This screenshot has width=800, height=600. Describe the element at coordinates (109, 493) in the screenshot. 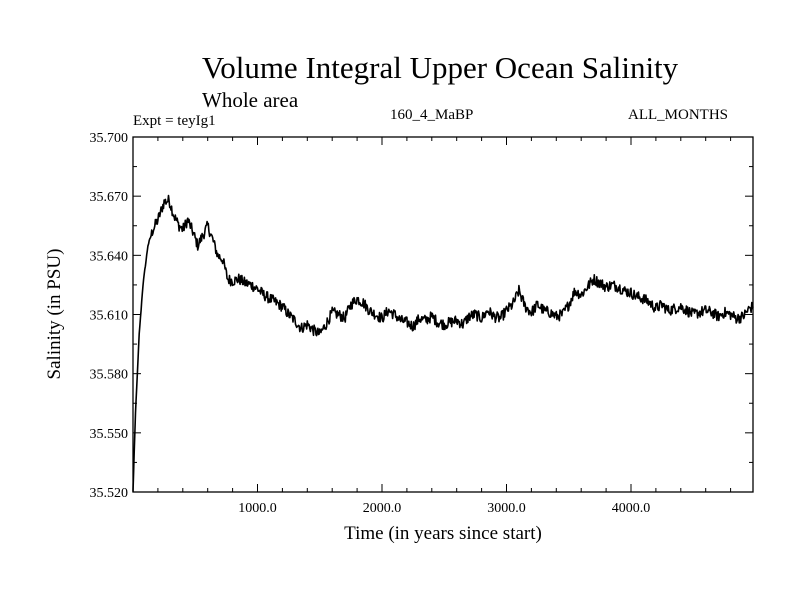

I see `y-tick-label: 35.520` at that location.